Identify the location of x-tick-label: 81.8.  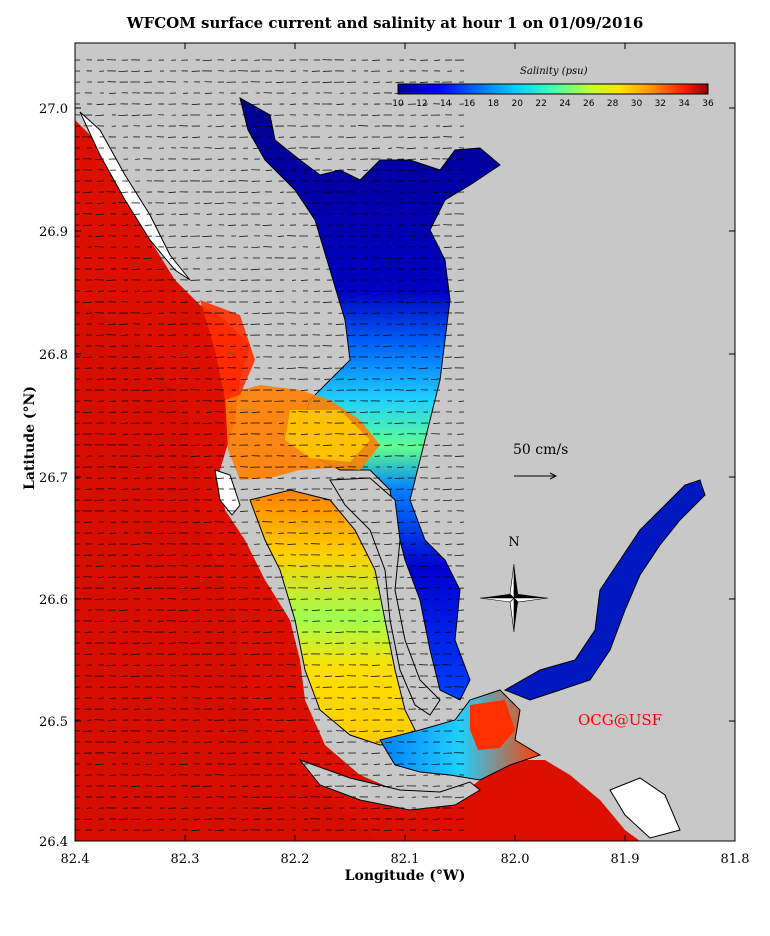
(735, 859).